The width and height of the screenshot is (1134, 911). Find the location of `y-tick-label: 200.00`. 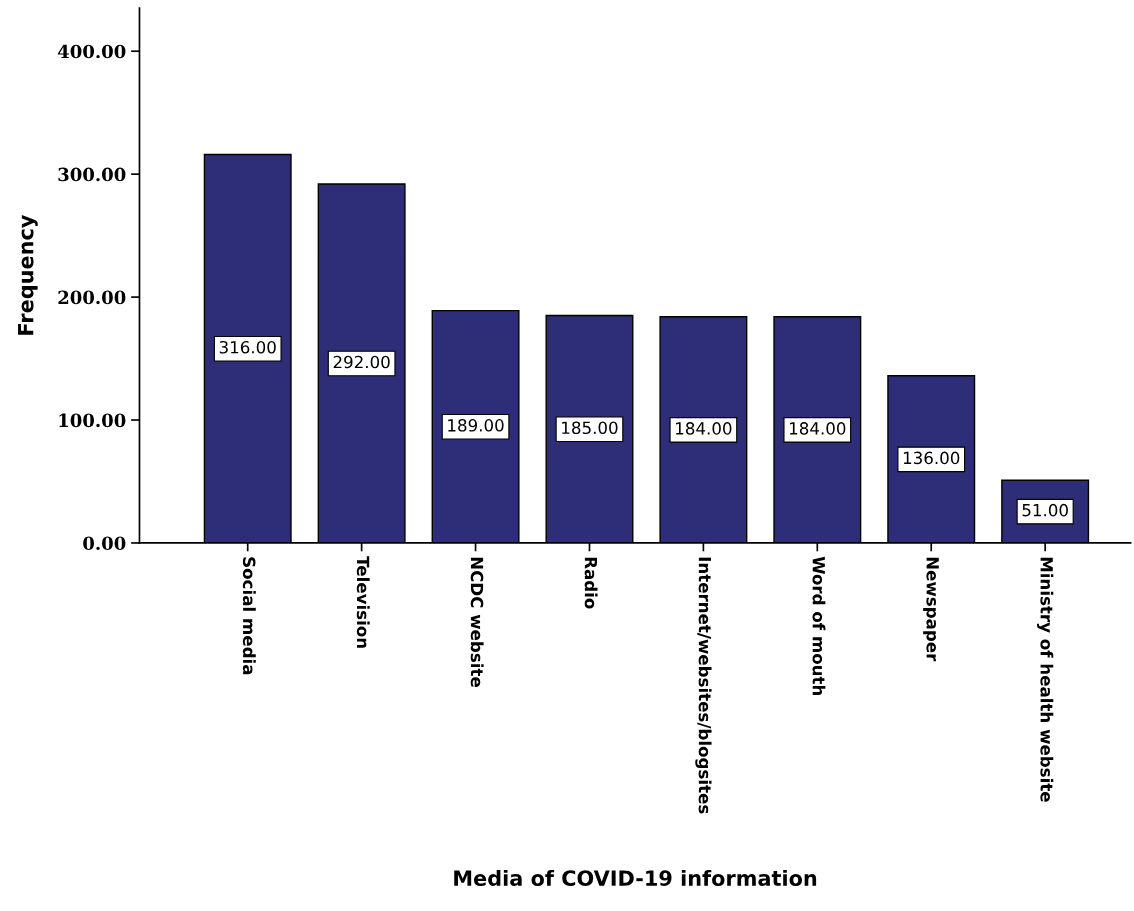

y-tick-label: 200.00 is located at coordinates (92, 297).